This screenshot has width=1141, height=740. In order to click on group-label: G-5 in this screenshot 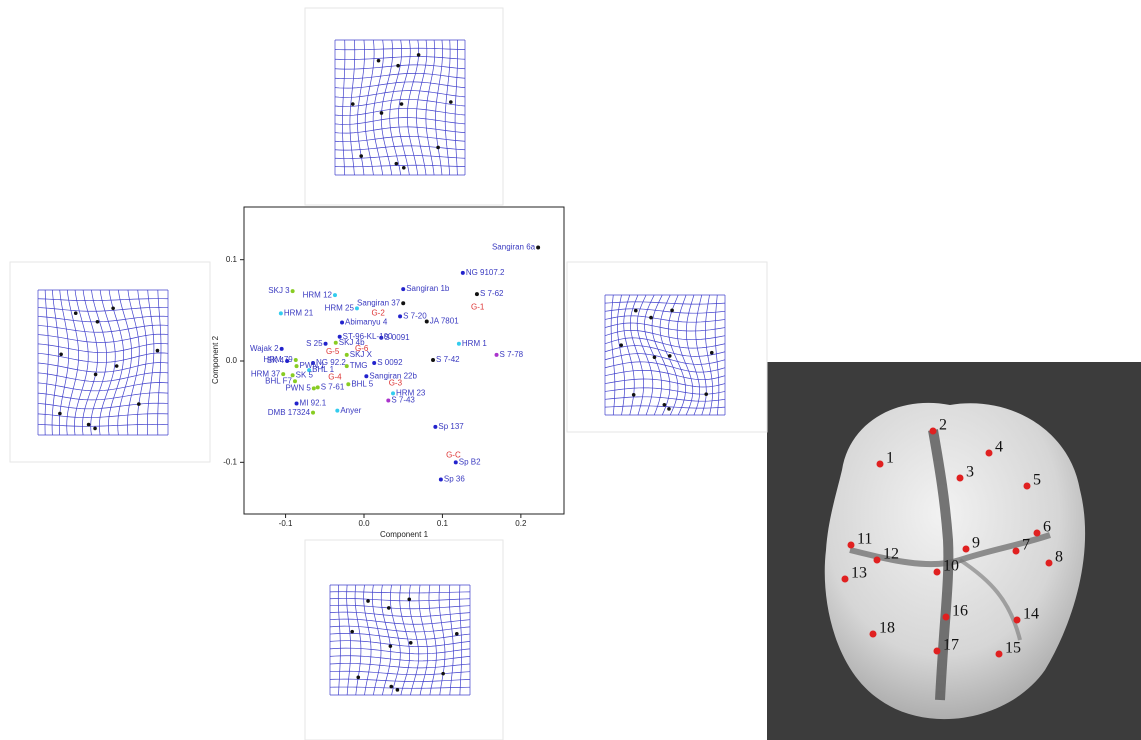, I will do `click(333, 351)`.